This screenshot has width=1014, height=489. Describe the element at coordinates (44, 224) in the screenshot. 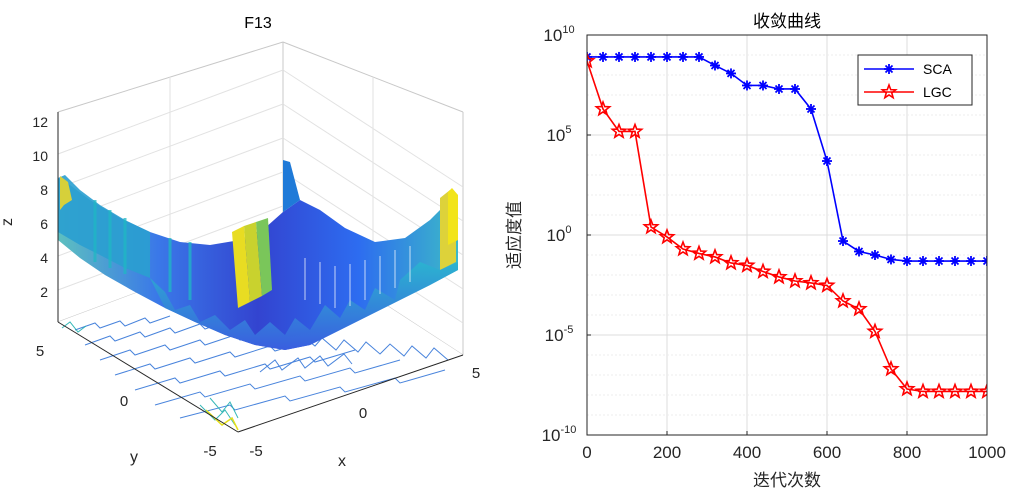

I see `z-tick-label: 6` at that location.